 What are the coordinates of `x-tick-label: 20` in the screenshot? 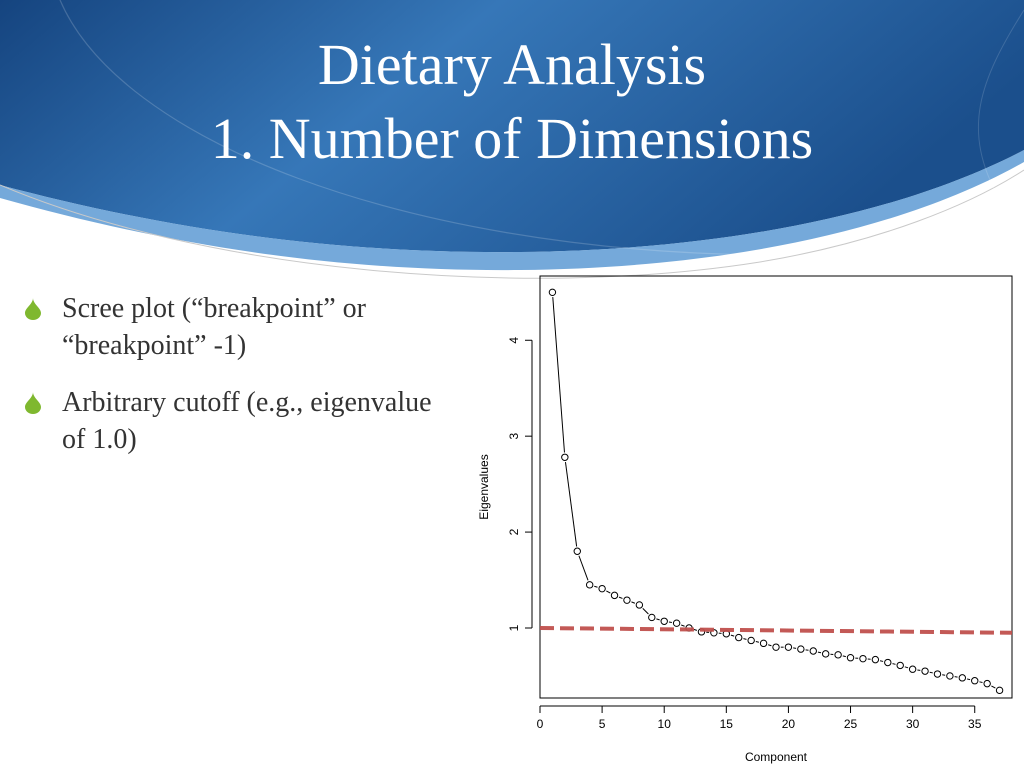 It's located at (789, 724).